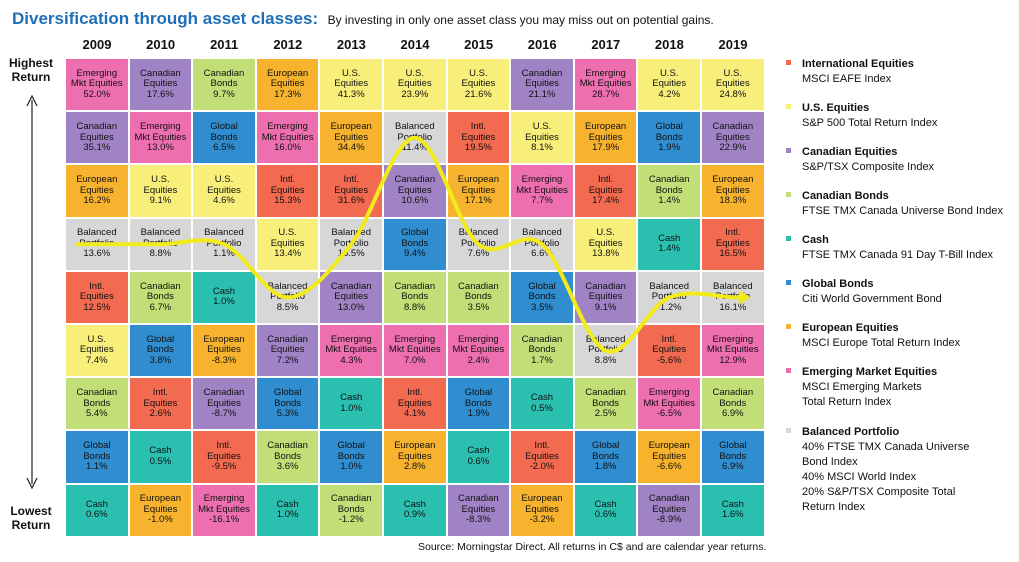 Image resolution: width=1019 pixels, height=562 pixels. What do you see at coordinates (897, 255) in the screenshot?
I see `legend-description: FTSE TMX Canada 91 Day T-Bill Index` at bounding box center [897, 255].